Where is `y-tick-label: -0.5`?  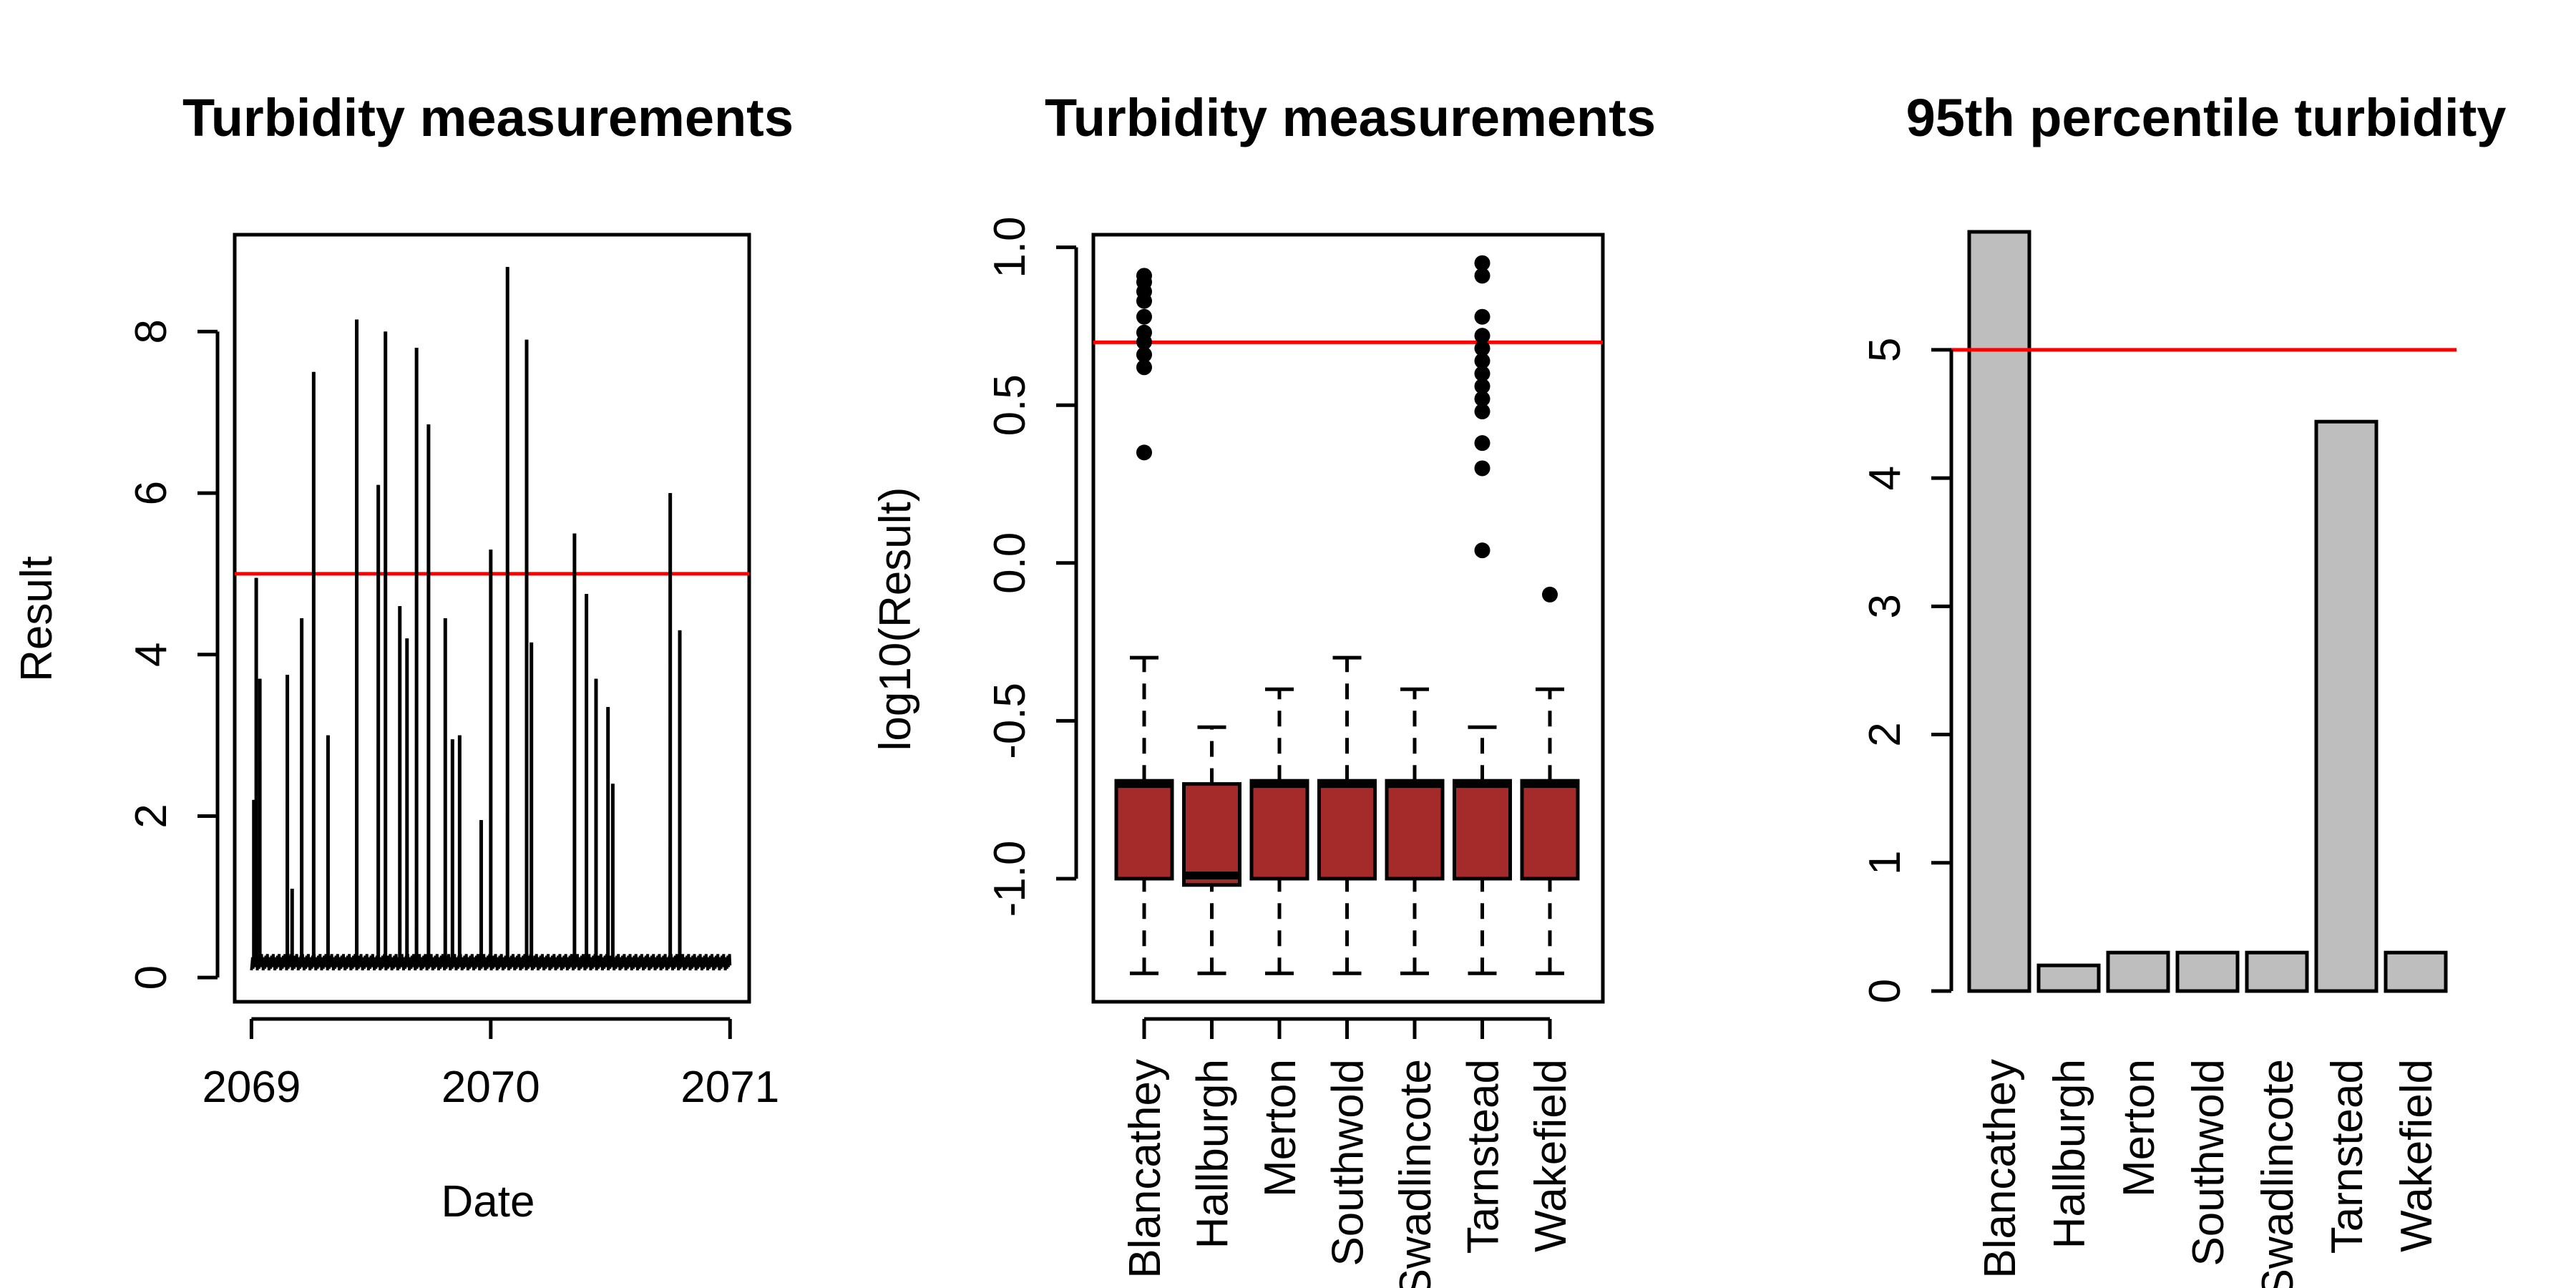 y-tick-label: -0.5 is located at coordinates (1010, 721).